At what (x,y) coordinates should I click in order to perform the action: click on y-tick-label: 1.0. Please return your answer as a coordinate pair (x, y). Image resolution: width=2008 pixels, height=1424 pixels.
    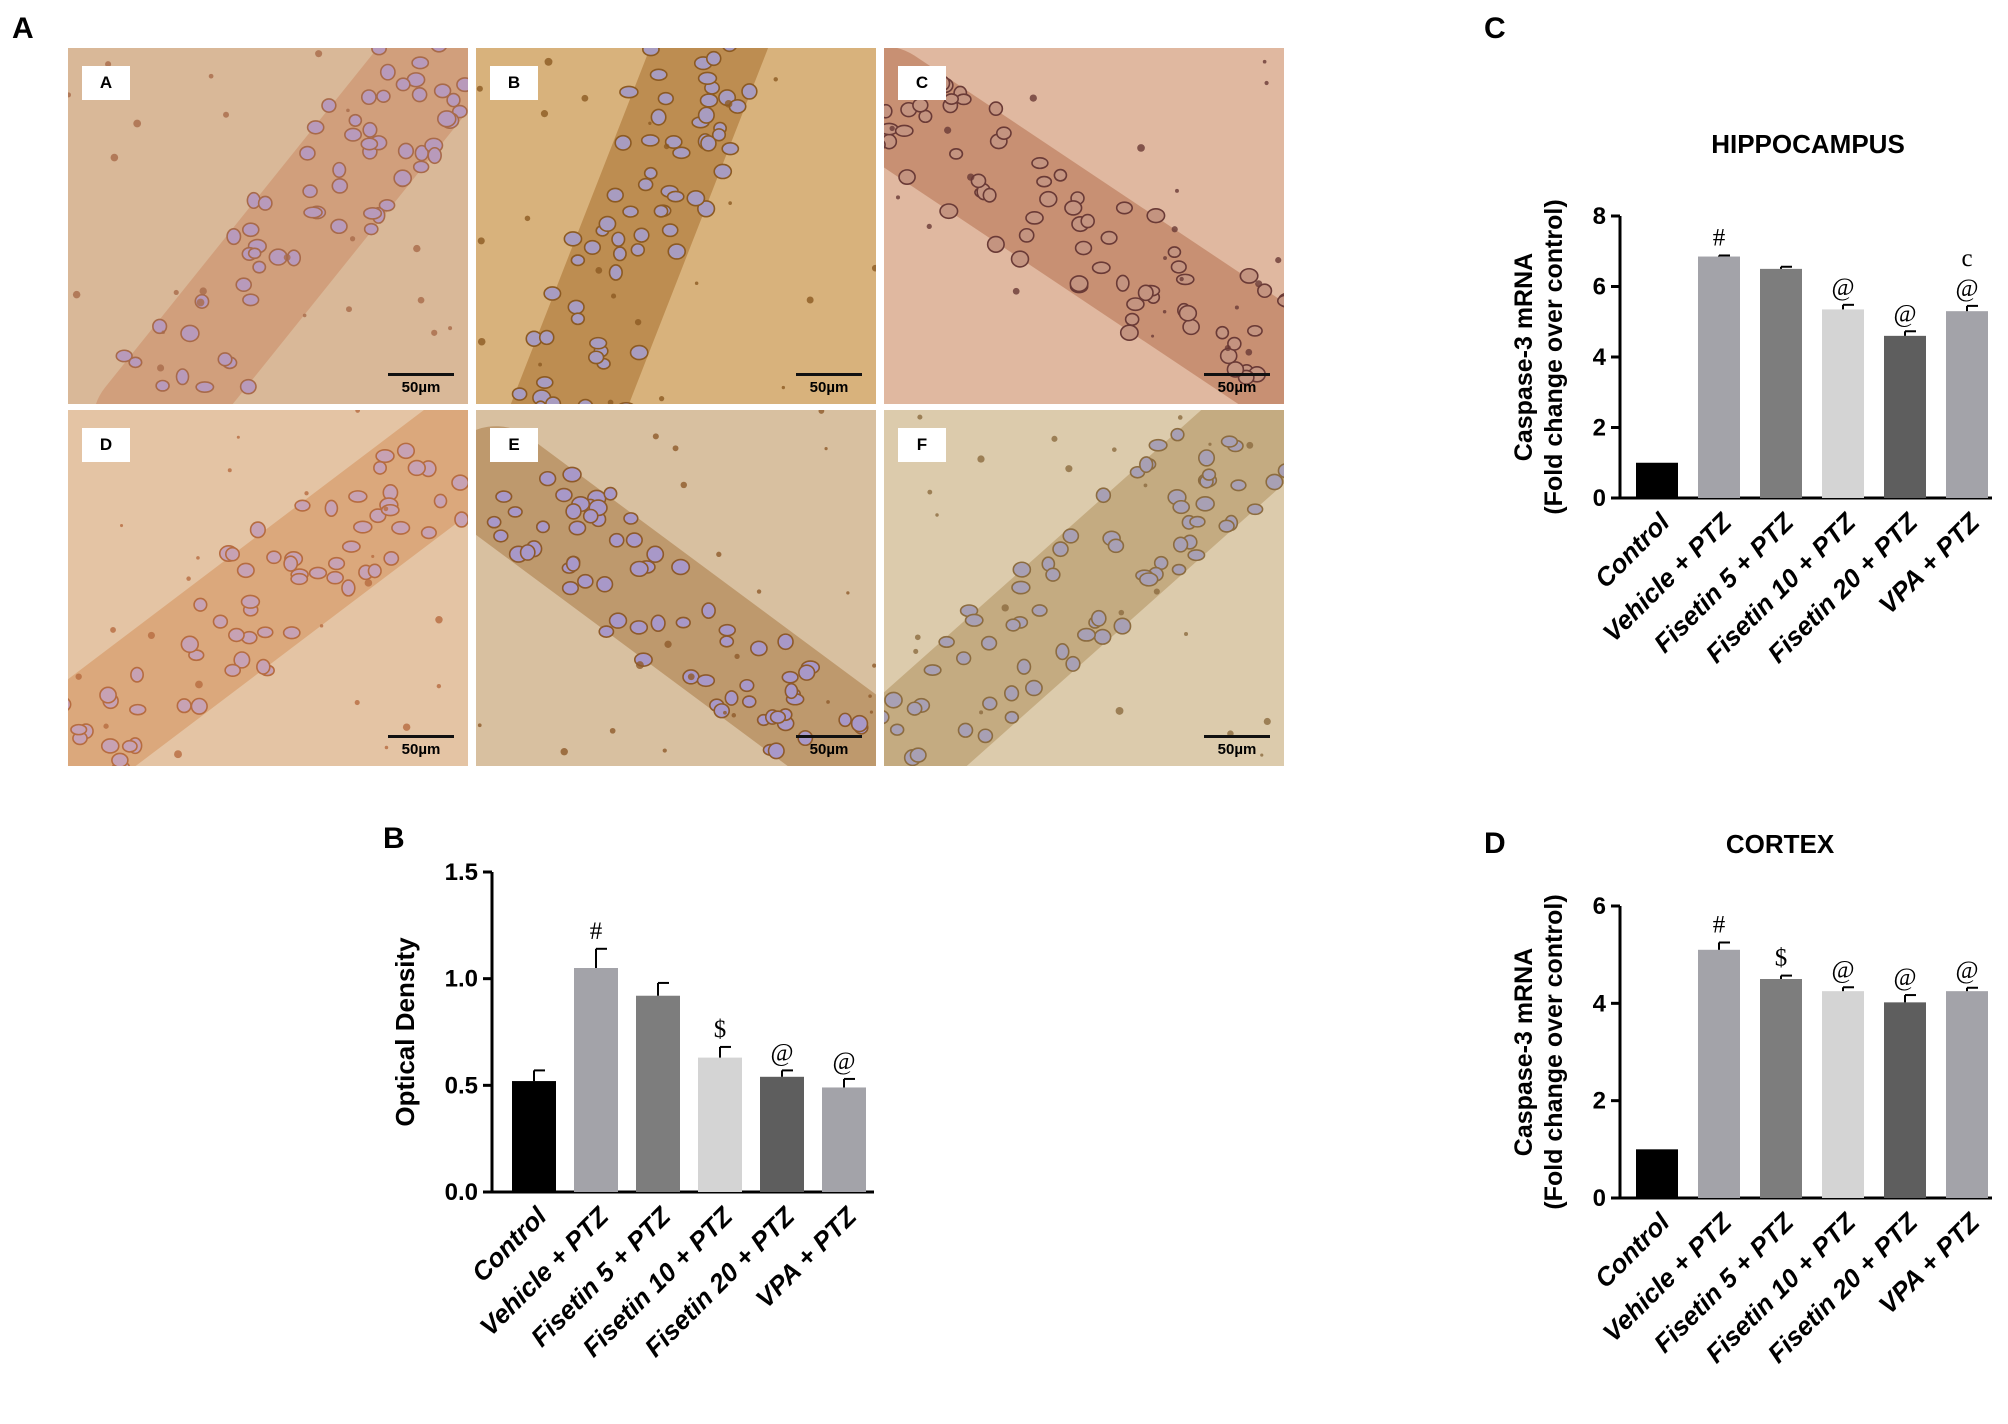
    Looking at the image, I should click on (461, 979).